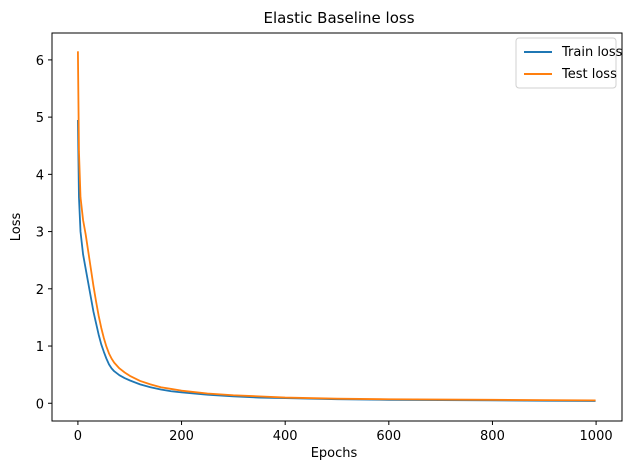  Describe the element at coordinates (78, 436) in the screenshot. I see `x-tick-label: 0` at that location.